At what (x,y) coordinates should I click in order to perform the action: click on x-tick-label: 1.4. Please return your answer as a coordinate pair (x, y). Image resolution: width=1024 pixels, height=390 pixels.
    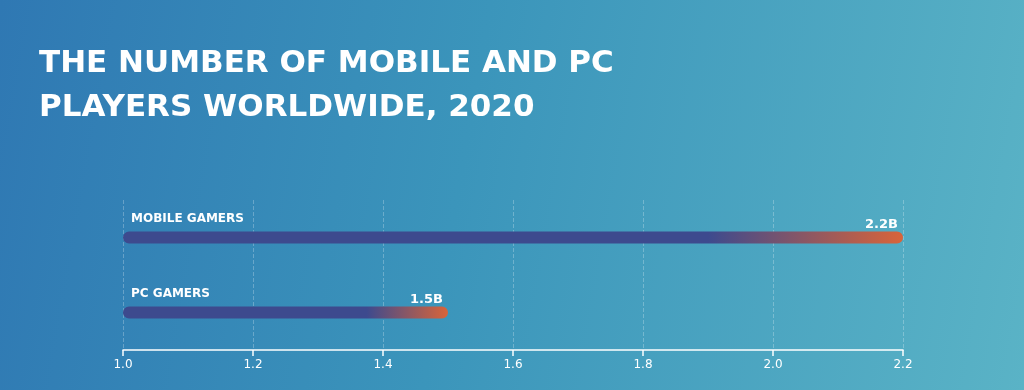
    Looking at the image, I should click on (383, 364).